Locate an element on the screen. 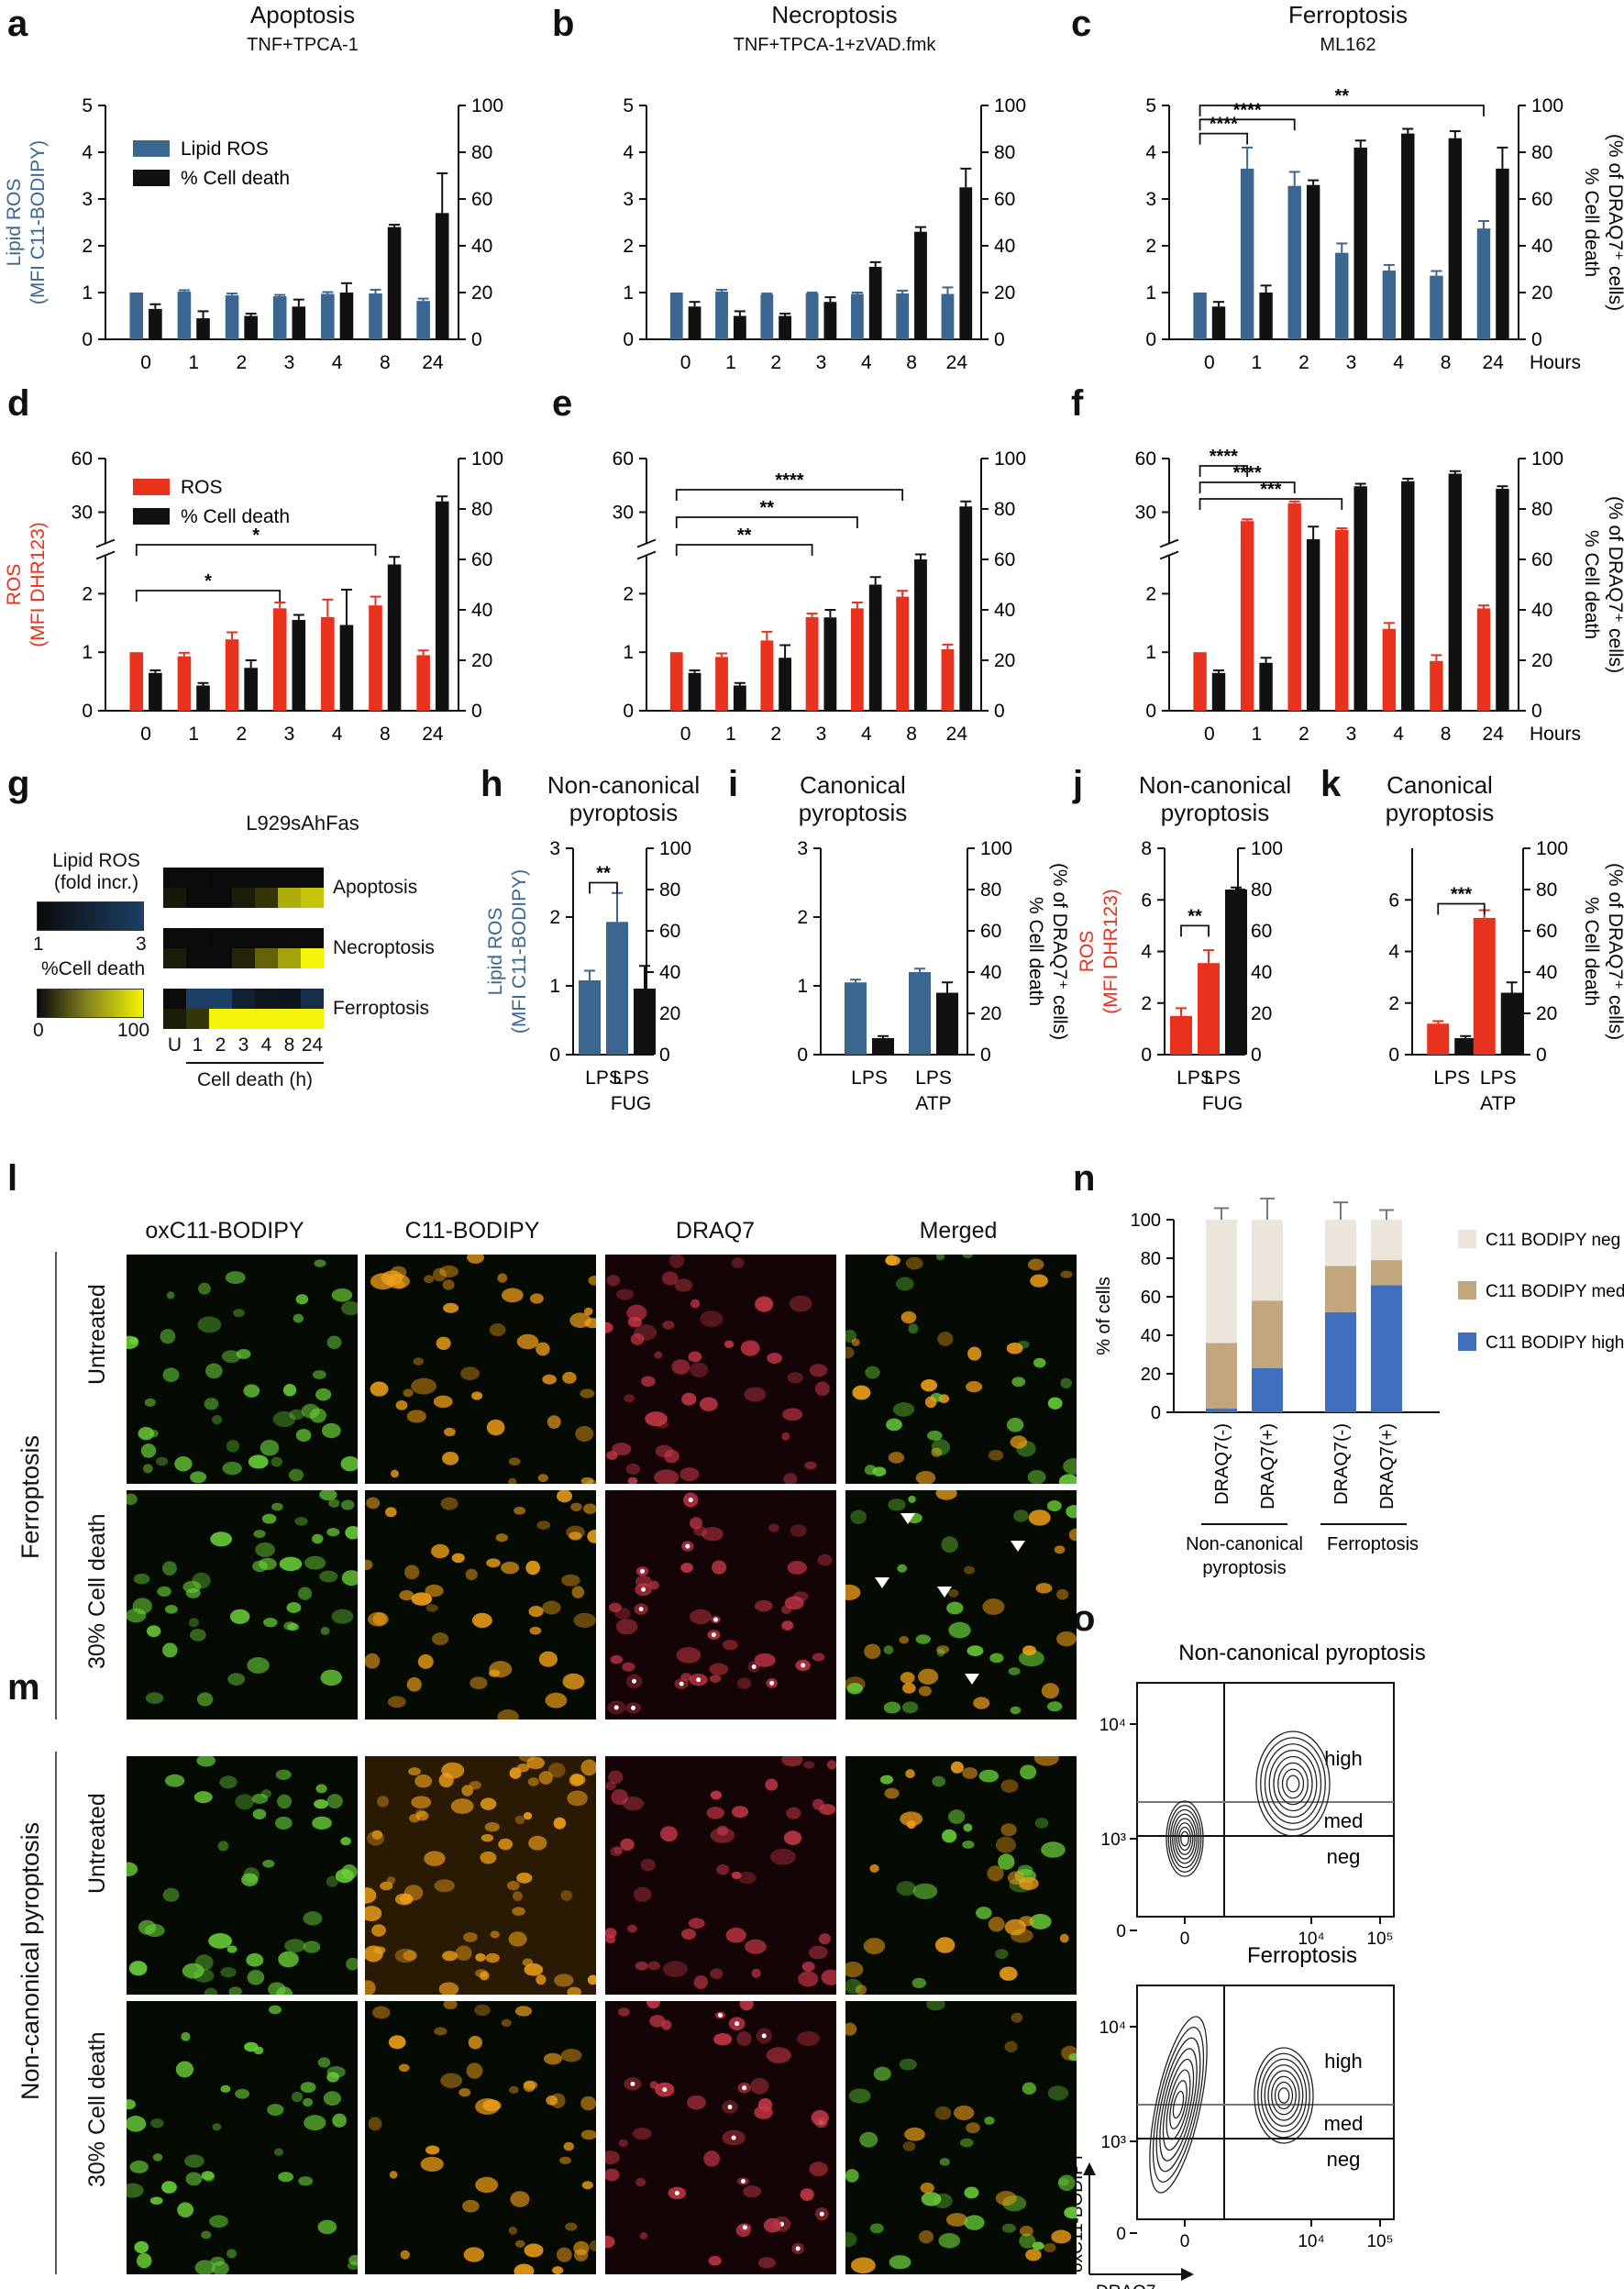  x-tick-label: ATP is located at coordinates (933, 1103).